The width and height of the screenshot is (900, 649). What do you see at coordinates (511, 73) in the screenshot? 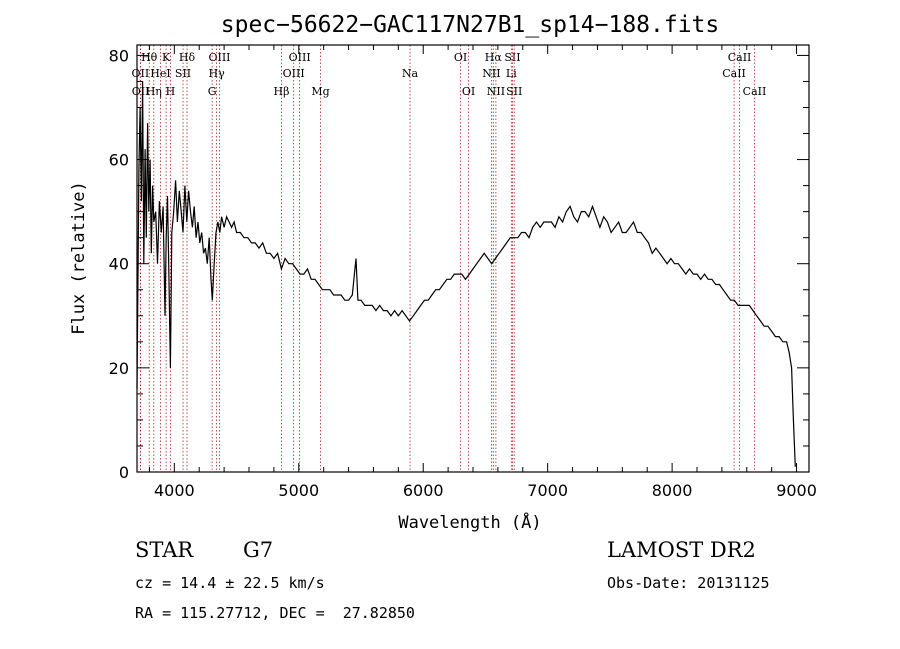
I see `line-label: Li` at bounding box center [511, 73].